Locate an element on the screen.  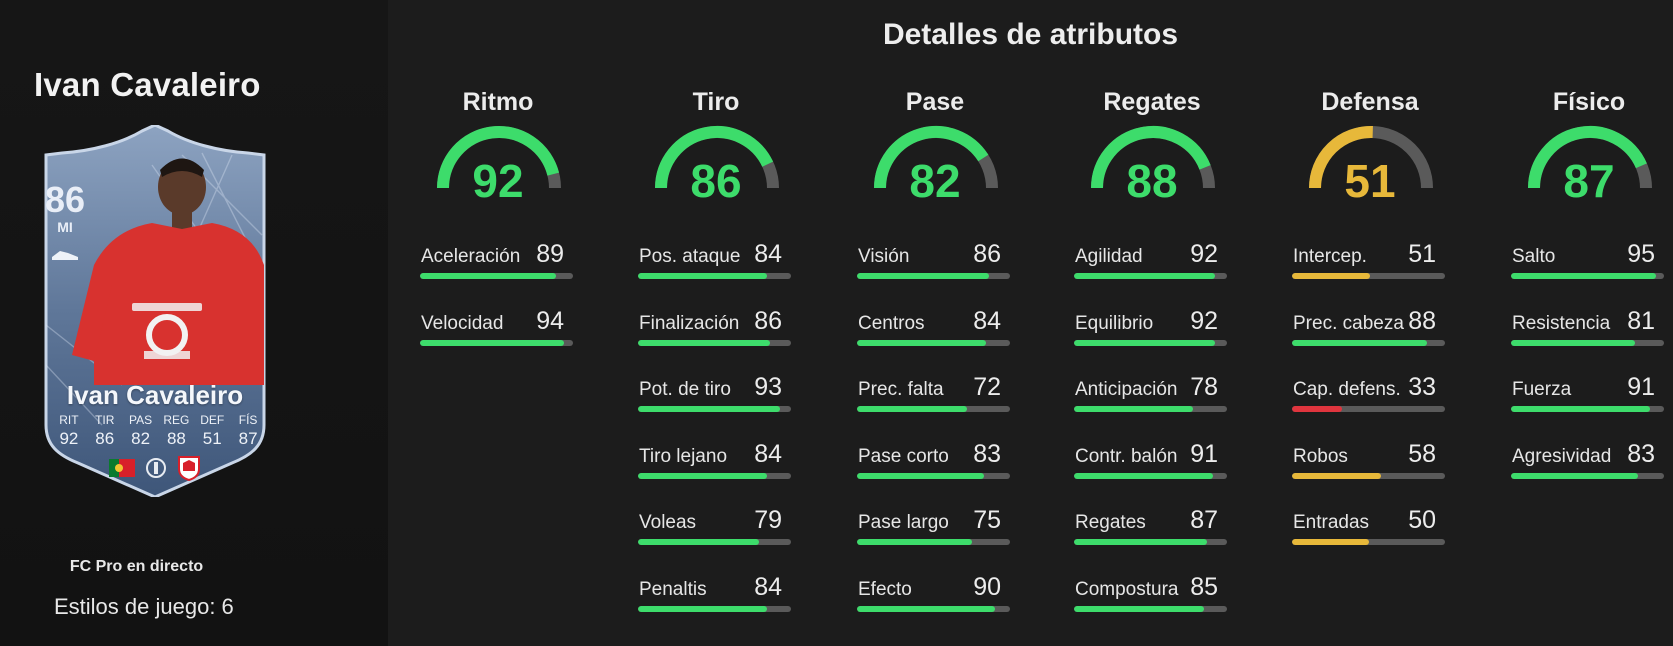
playstyles-label: Estilos de juego: is located at coordinates (135, 606).